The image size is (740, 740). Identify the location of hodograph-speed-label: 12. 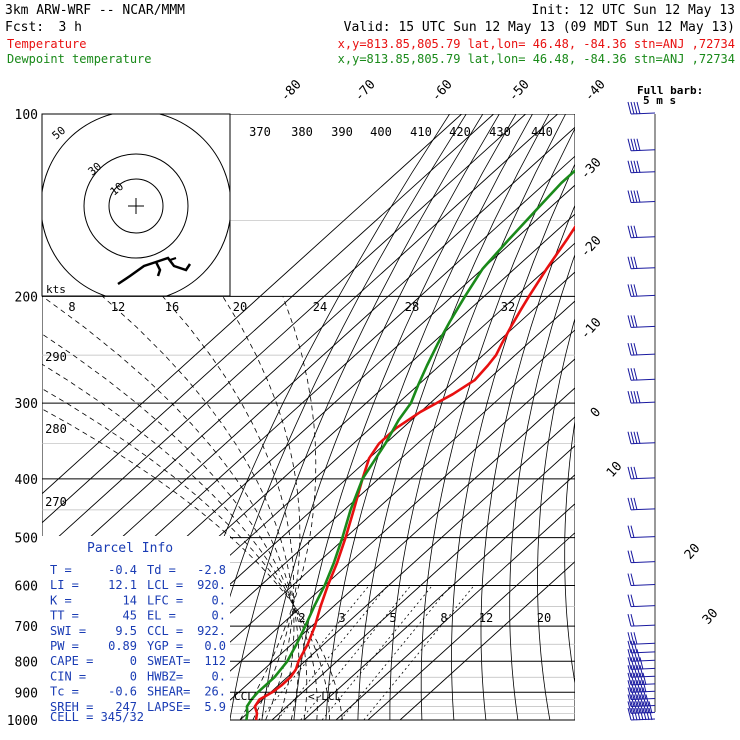
(118, 307).